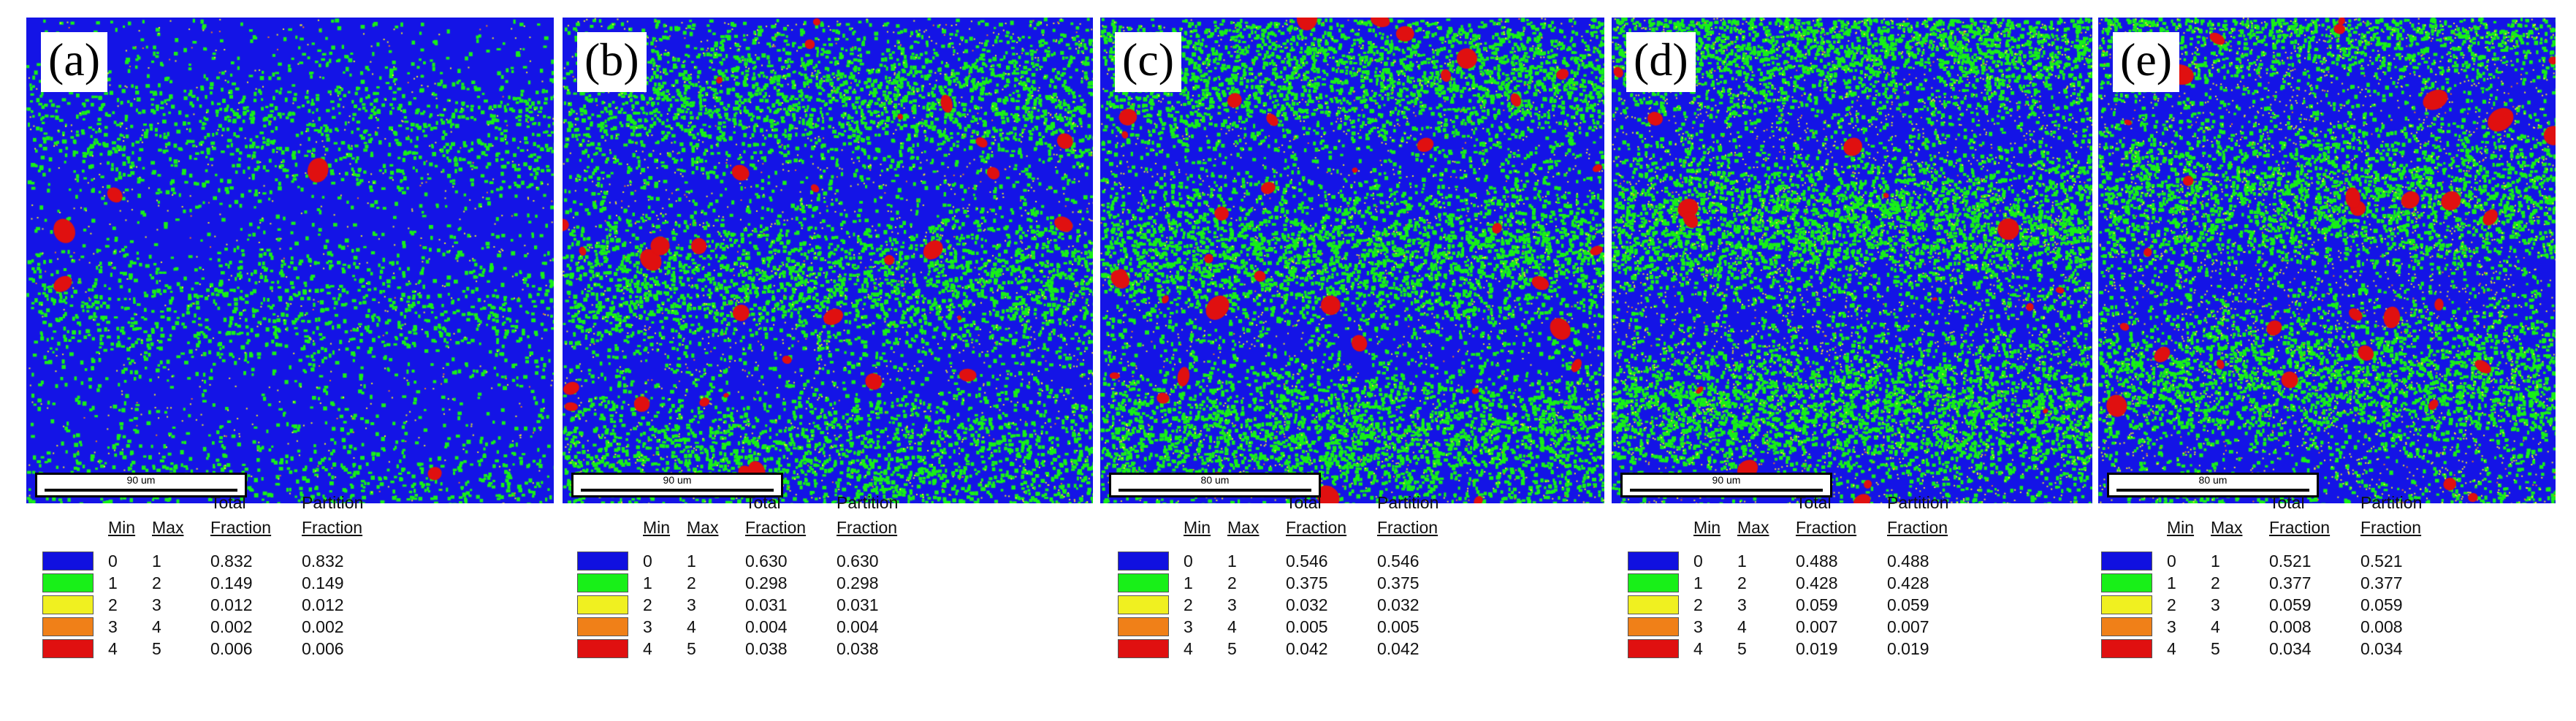 The image size is (2576, 721). What do you see at coordinates (323, 583) in the screenshot?
I see `legend-partition-fraction: 0.149` at bounding box center [323, 583].